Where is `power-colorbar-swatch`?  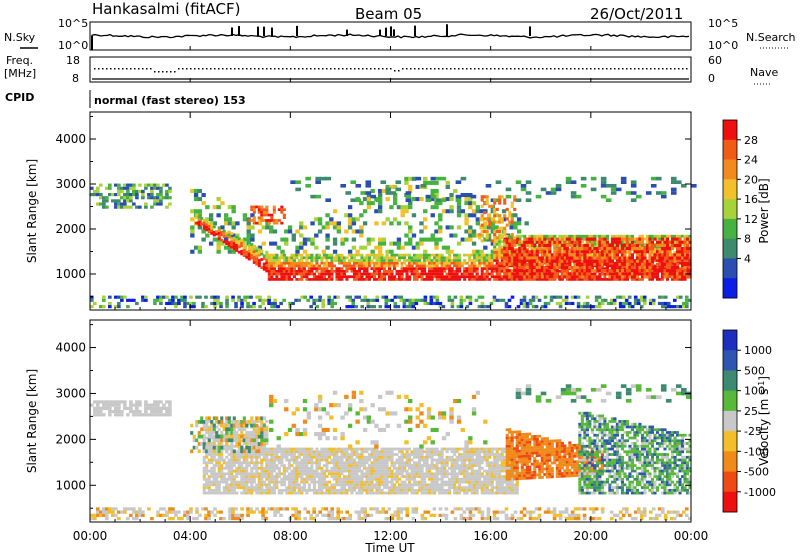 power-colorbar-swatch is located at coordinates (730, 268).